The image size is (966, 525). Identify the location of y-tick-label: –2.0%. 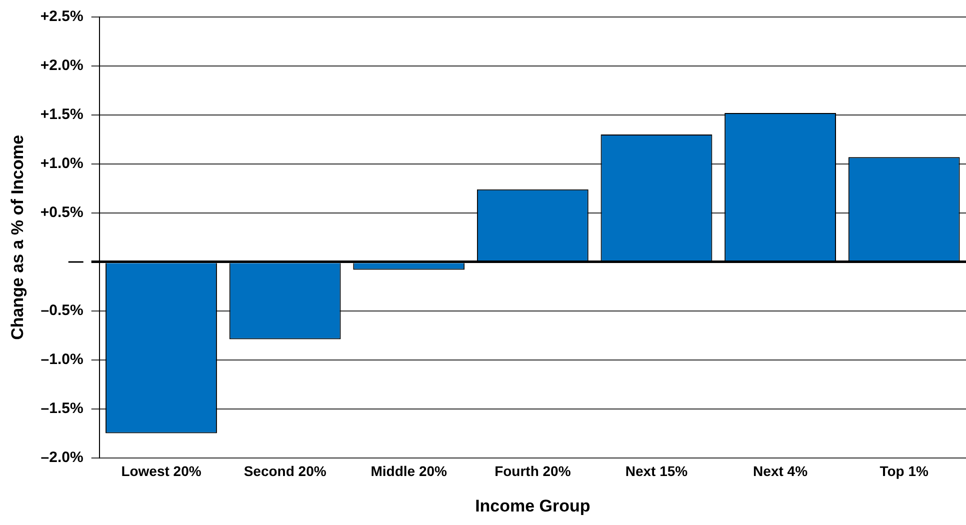
(62, 457).